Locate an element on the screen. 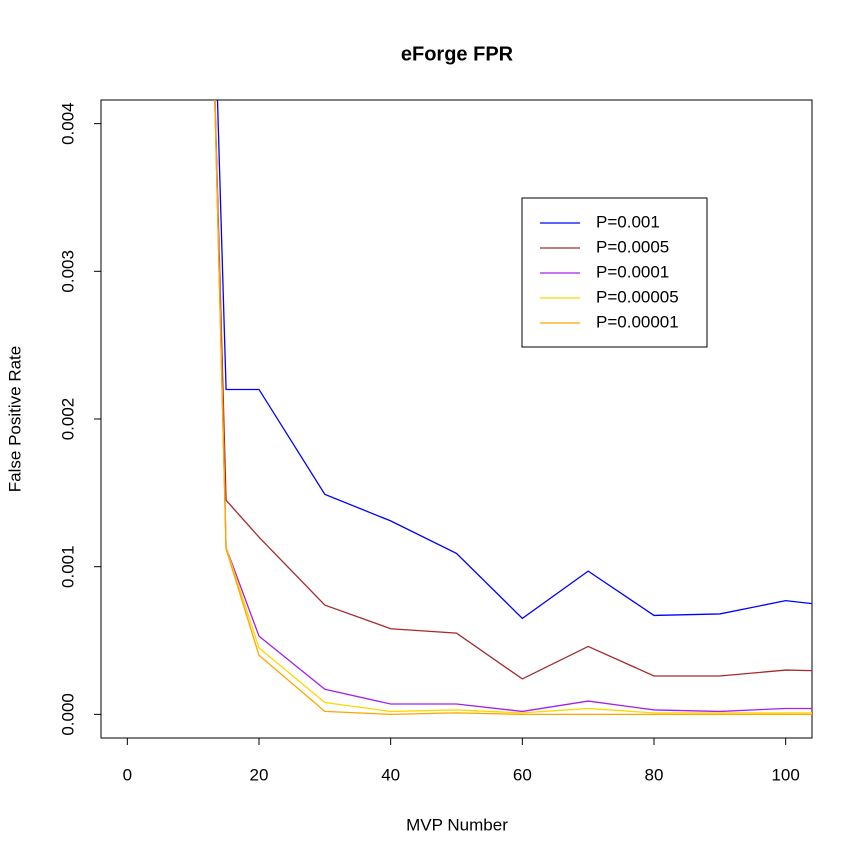 The height and width of the screenshot is (865, 865). y-tick-label: 0.004 is located at coordinates (67, 123).